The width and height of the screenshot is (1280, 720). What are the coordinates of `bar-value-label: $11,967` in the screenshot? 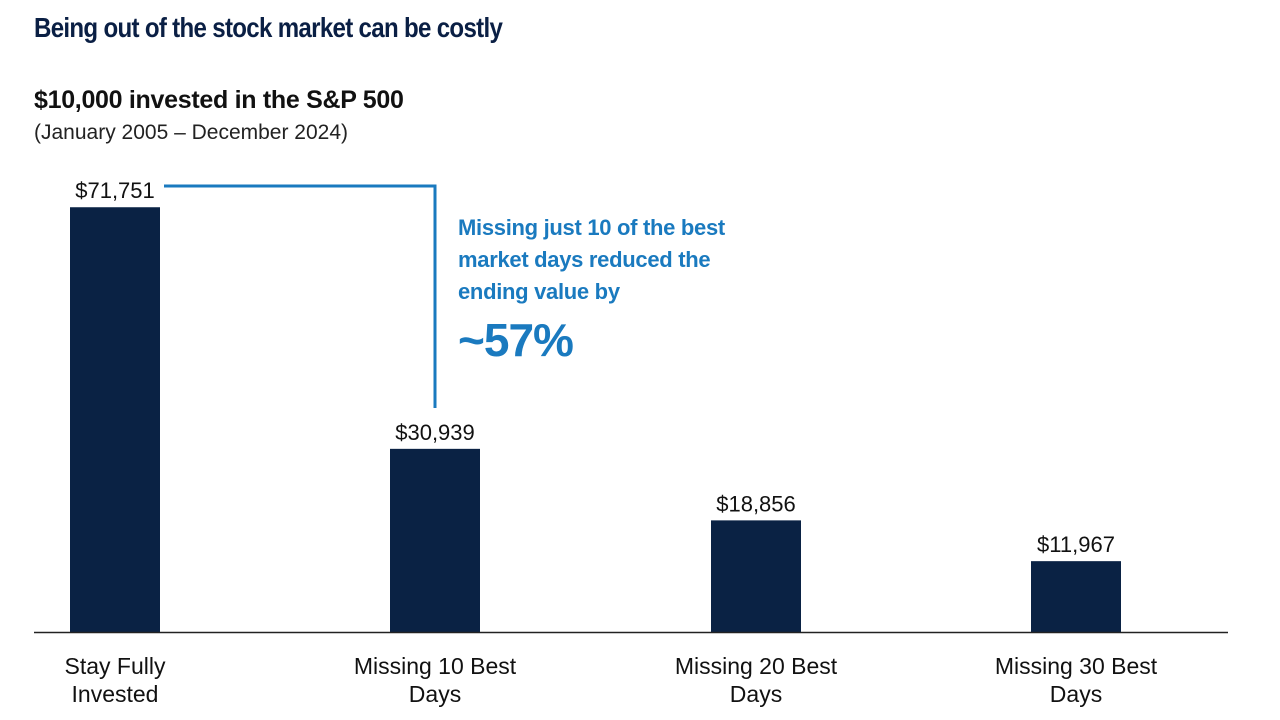 It's located at (1076, 544).